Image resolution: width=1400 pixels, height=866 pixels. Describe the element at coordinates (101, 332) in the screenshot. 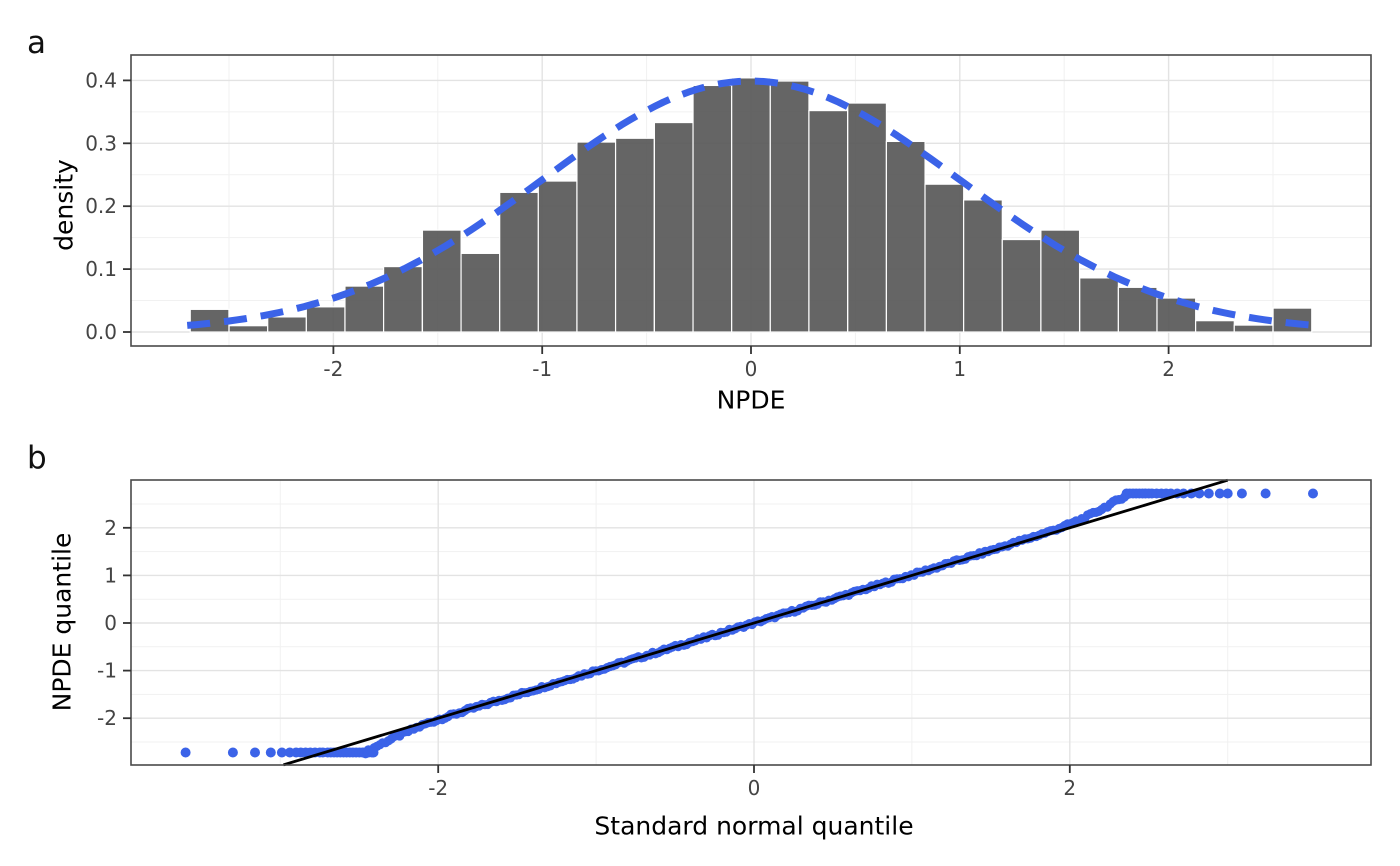

I see `y-tick-label: 0.0` at that location.